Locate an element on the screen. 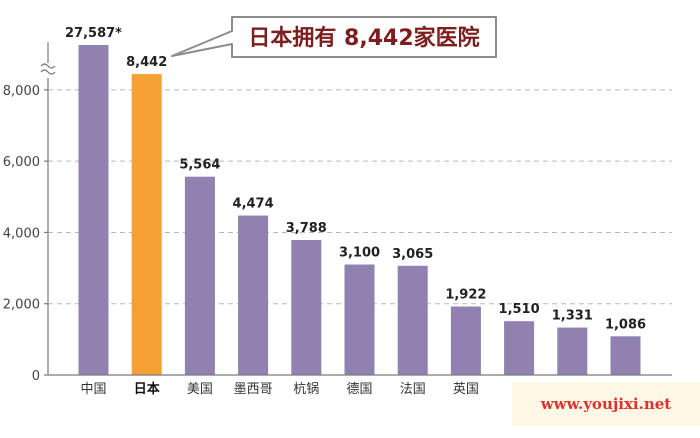 The image size is (700, 438). value-label: 1,510 is located at coordinates (519, 309).